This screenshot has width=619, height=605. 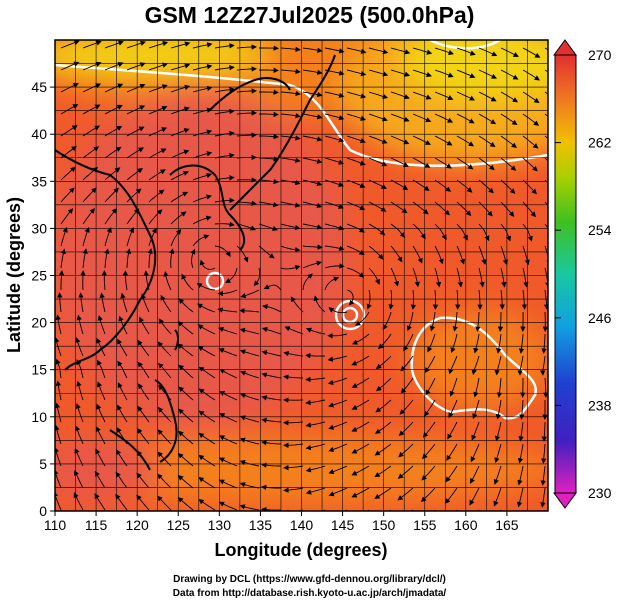 I want to click on x-tick-label: 125, so click(x=179, y=525).